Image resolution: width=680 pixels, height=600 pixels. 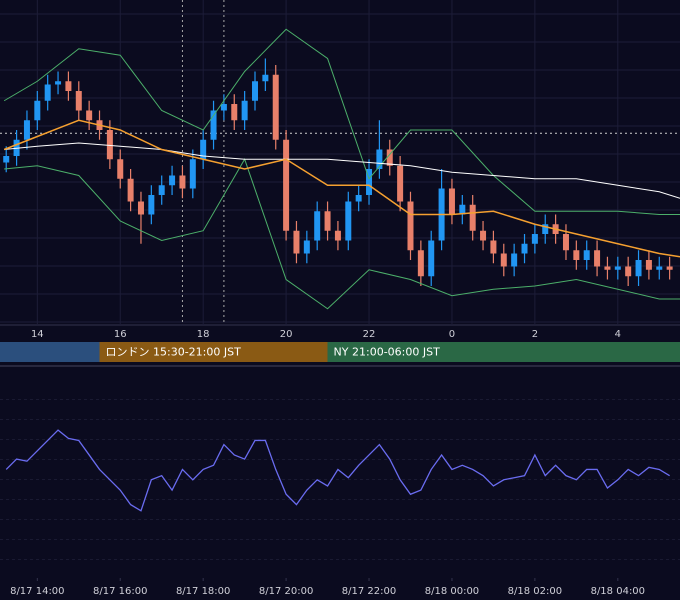 What do you see at coordinates (452, 591) in the screenshot?
I see `x-tick-label: 8/18 00:00` at bounding box center [452, 591].